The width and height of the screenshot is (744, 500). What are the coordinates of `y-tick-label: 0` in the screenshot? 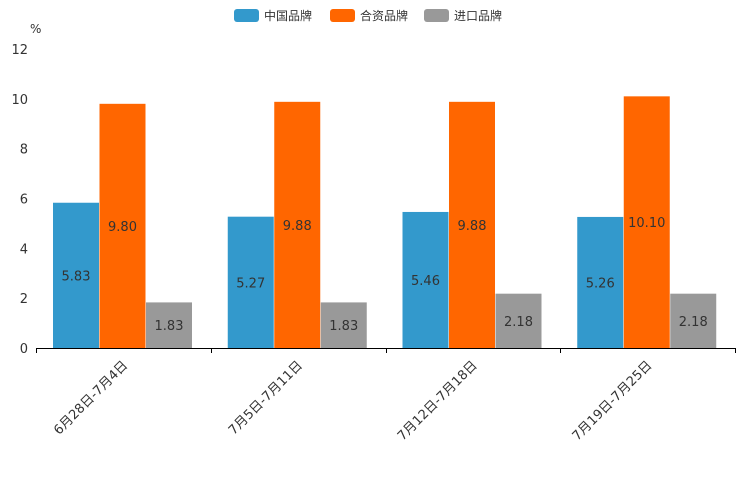 It's located at (24, 349).